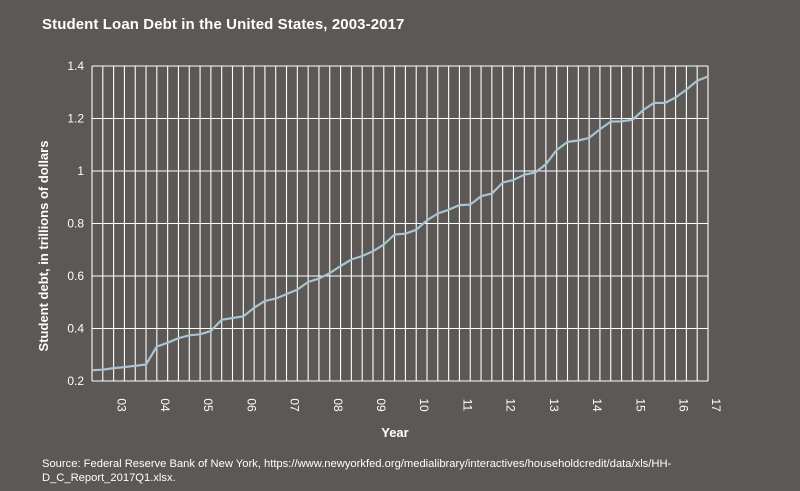 This screenshot has height=491, width=800. What do you see at coordinates (208, 405) in the screenshot?
I see `x-tick-label: 05` at bounding box center [208, 405].